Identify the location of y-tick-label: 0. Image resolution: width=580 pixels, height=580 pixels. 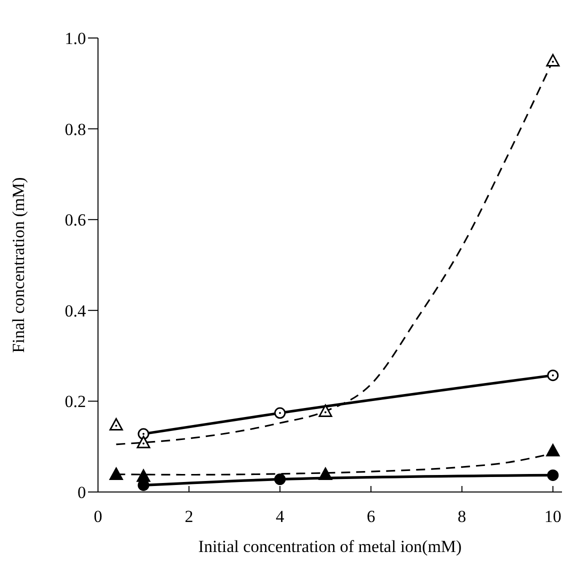
(82, 492).